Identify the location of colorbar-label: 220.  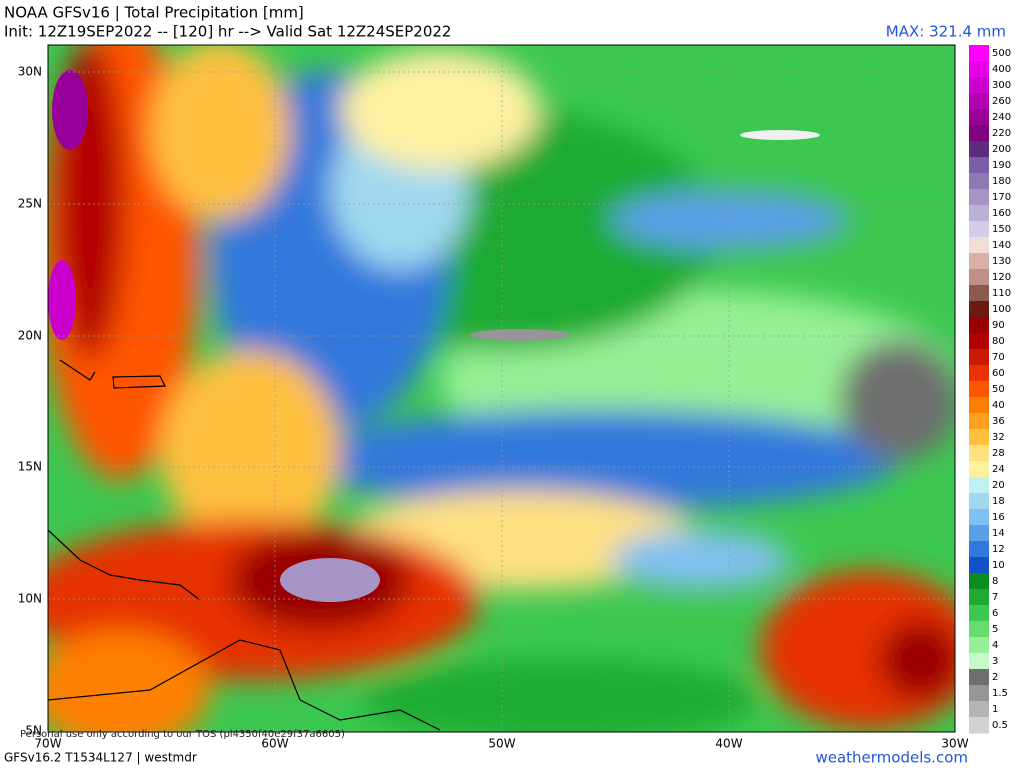
(1001, 133).